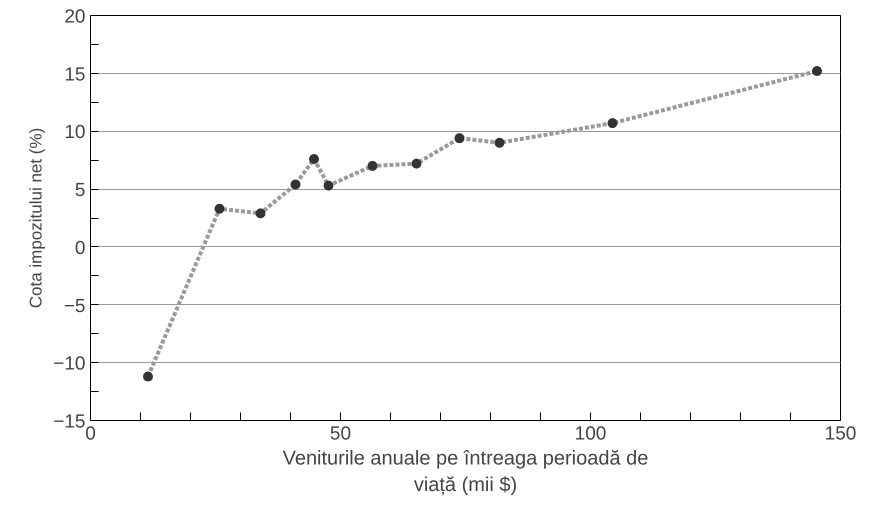 This screenshot has width=875, height=508. I want to click on x-axis-title: Veniturile anuale pe întreaga perioadă de viață (mii $), so click(465, 472).